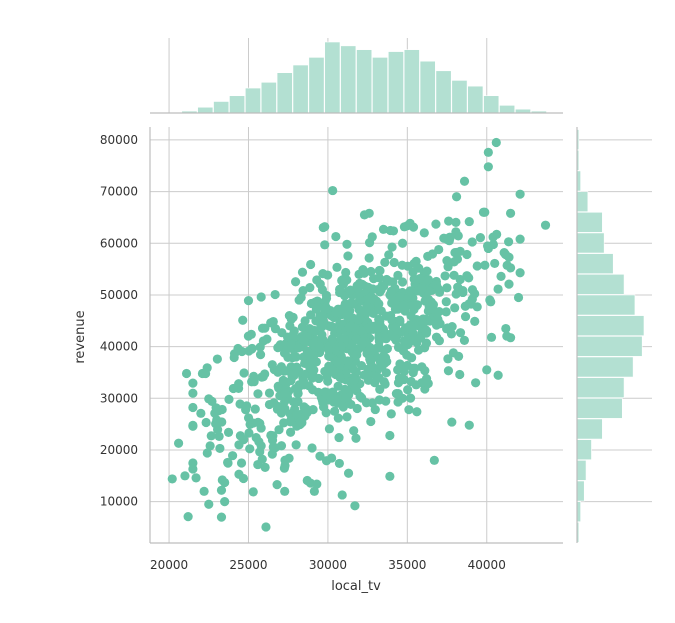  I want to click on x-tick-label: 30000, so click(328, 565).